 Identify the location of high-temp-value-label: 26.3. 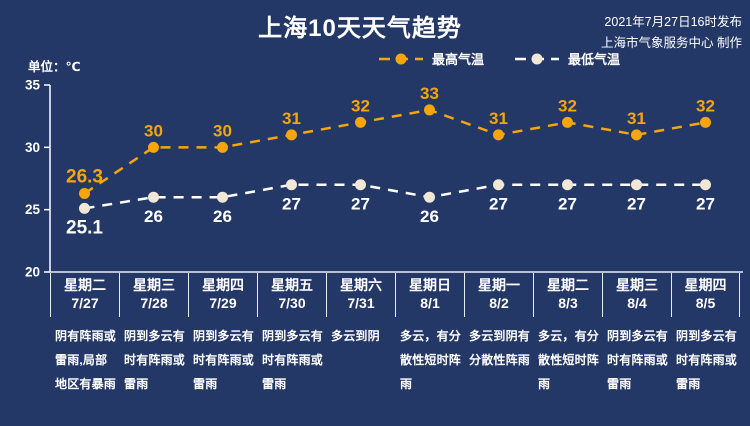
(84, 176).